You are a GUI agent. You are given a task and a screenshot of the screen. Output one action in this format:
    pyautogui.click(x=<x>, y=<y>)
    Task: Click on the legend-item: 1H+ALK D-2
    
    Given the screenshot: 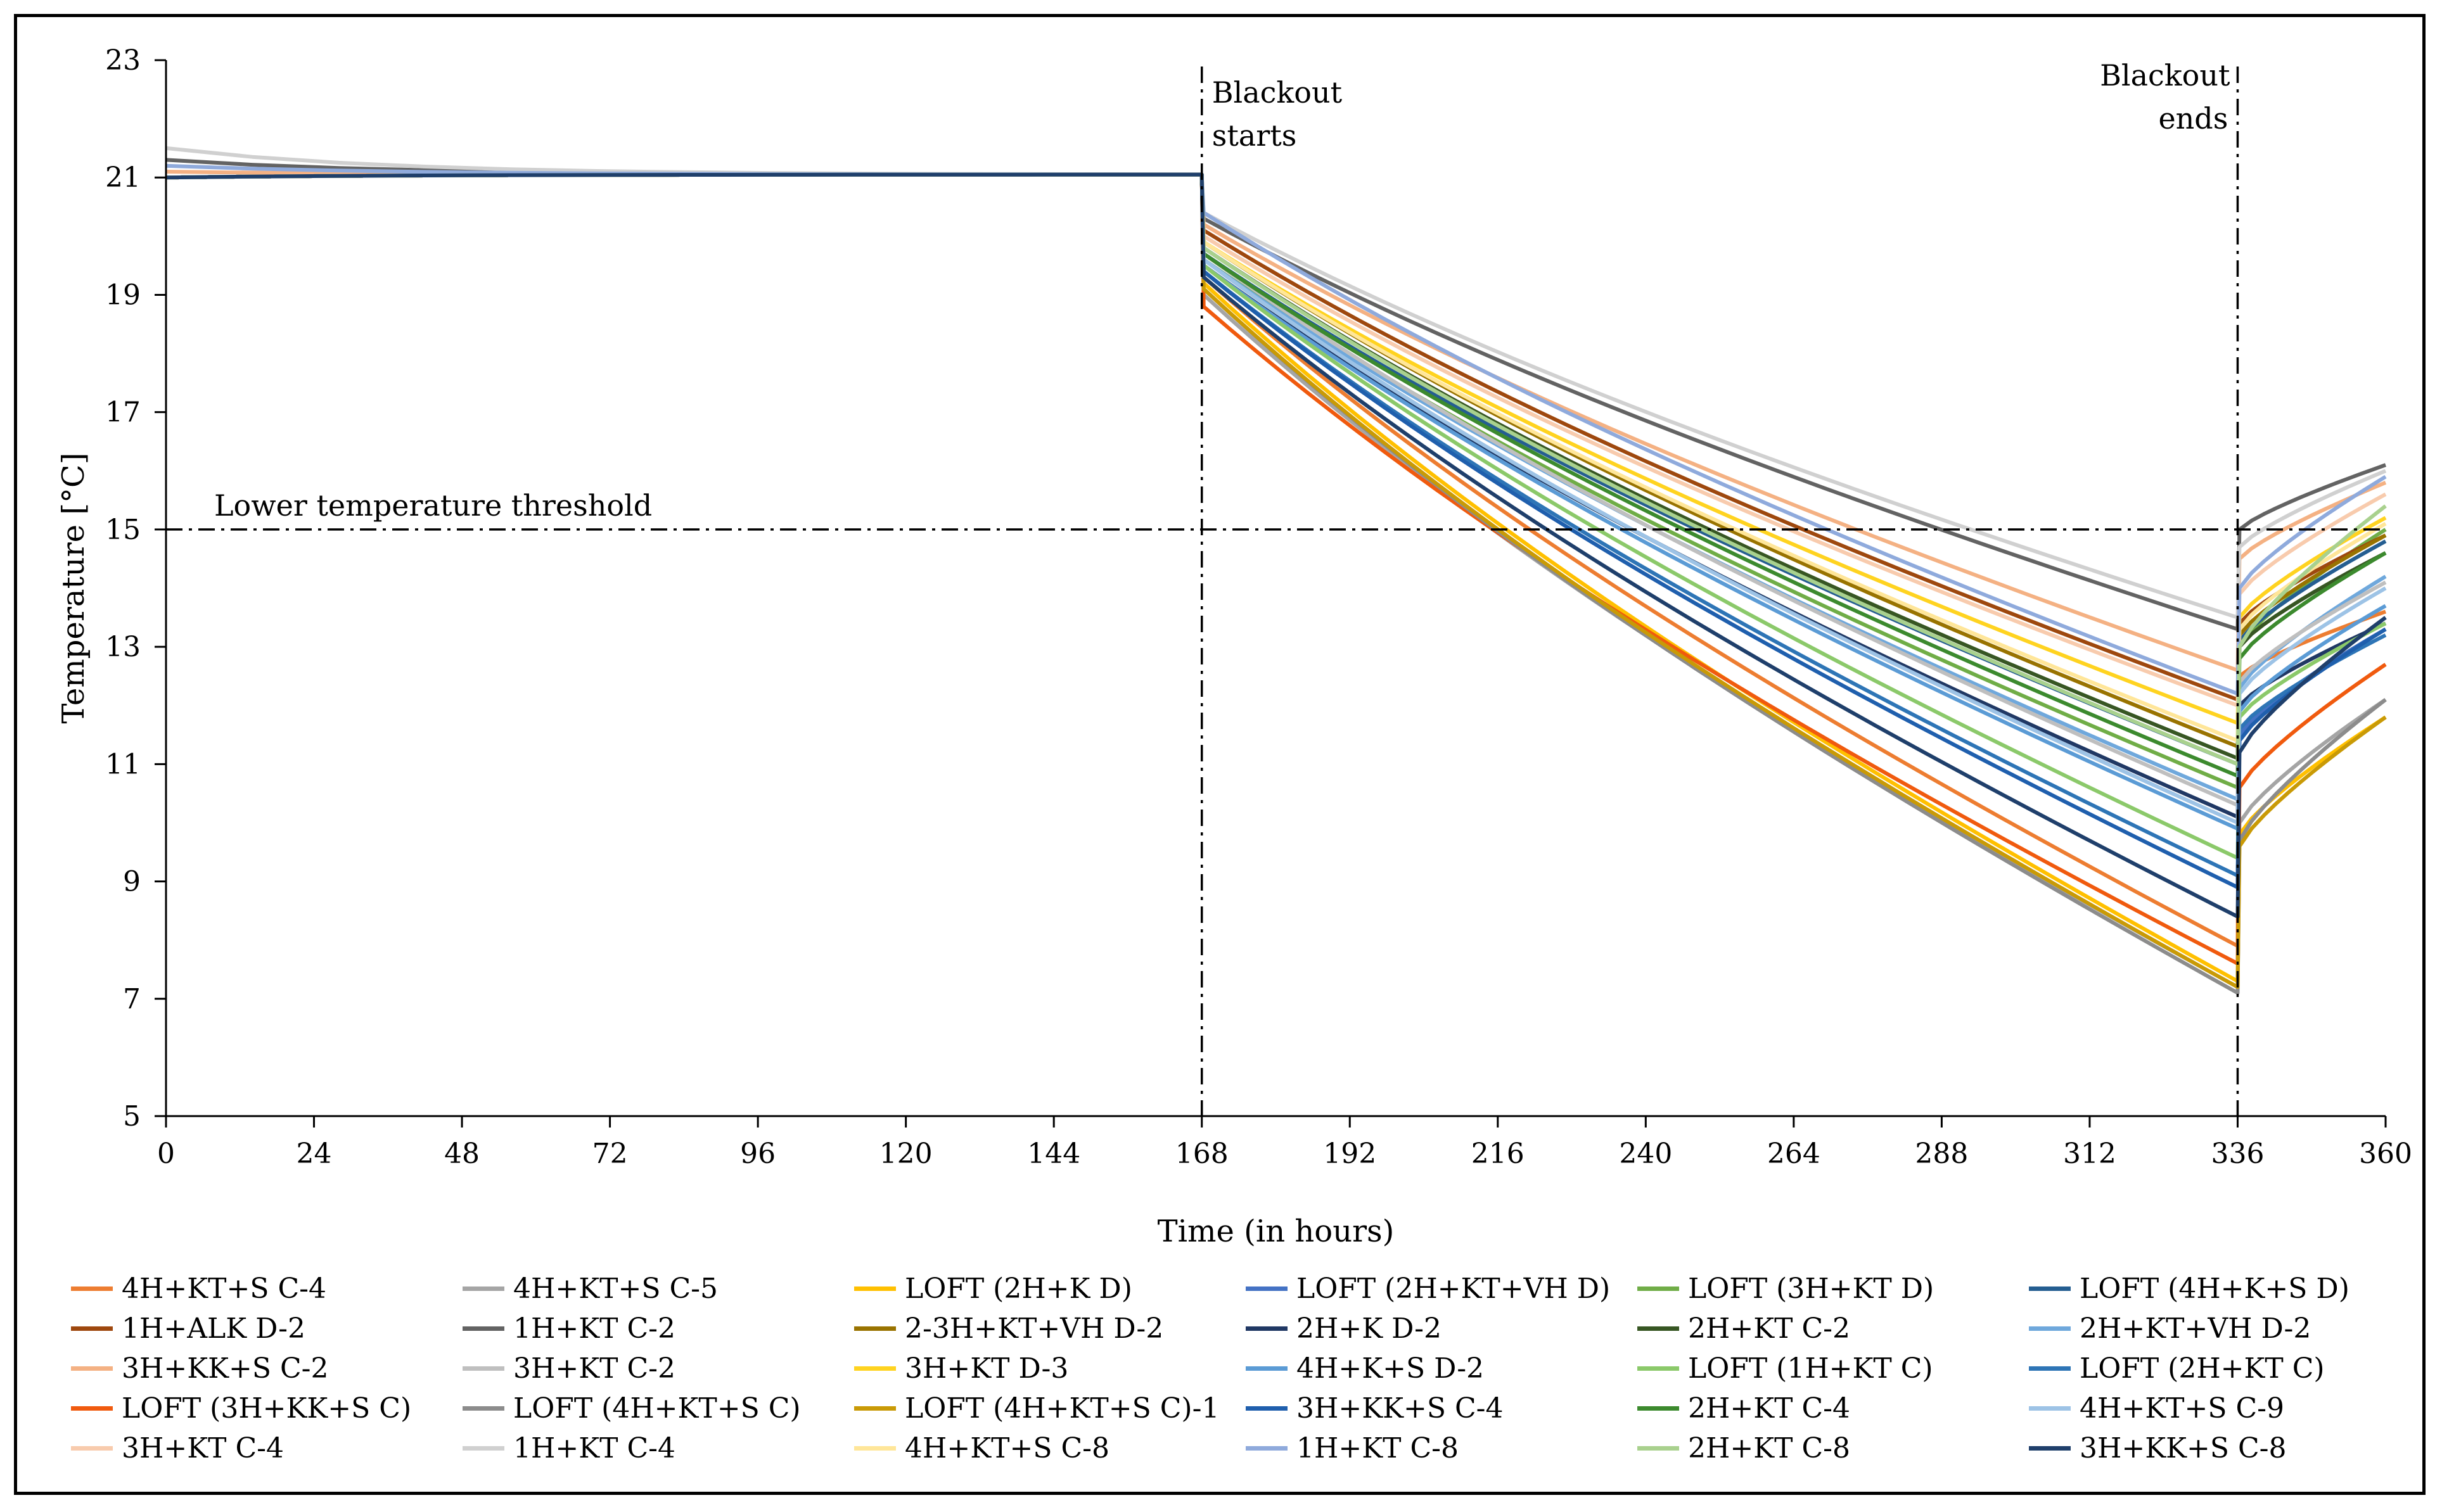 What is the action you would take?
    pyautogui.click(x=188, y=1328)
    